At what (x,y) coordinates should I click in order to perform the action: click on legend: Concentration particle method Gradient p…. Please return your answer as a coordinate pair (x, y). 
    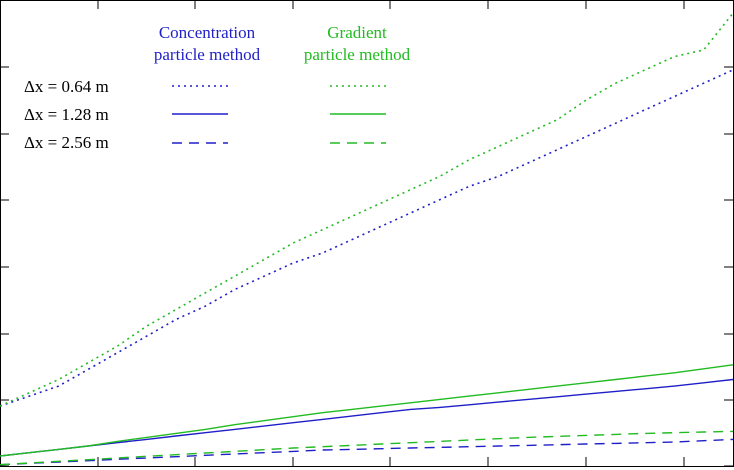
    Looking at the image, I should click on (217, 87).